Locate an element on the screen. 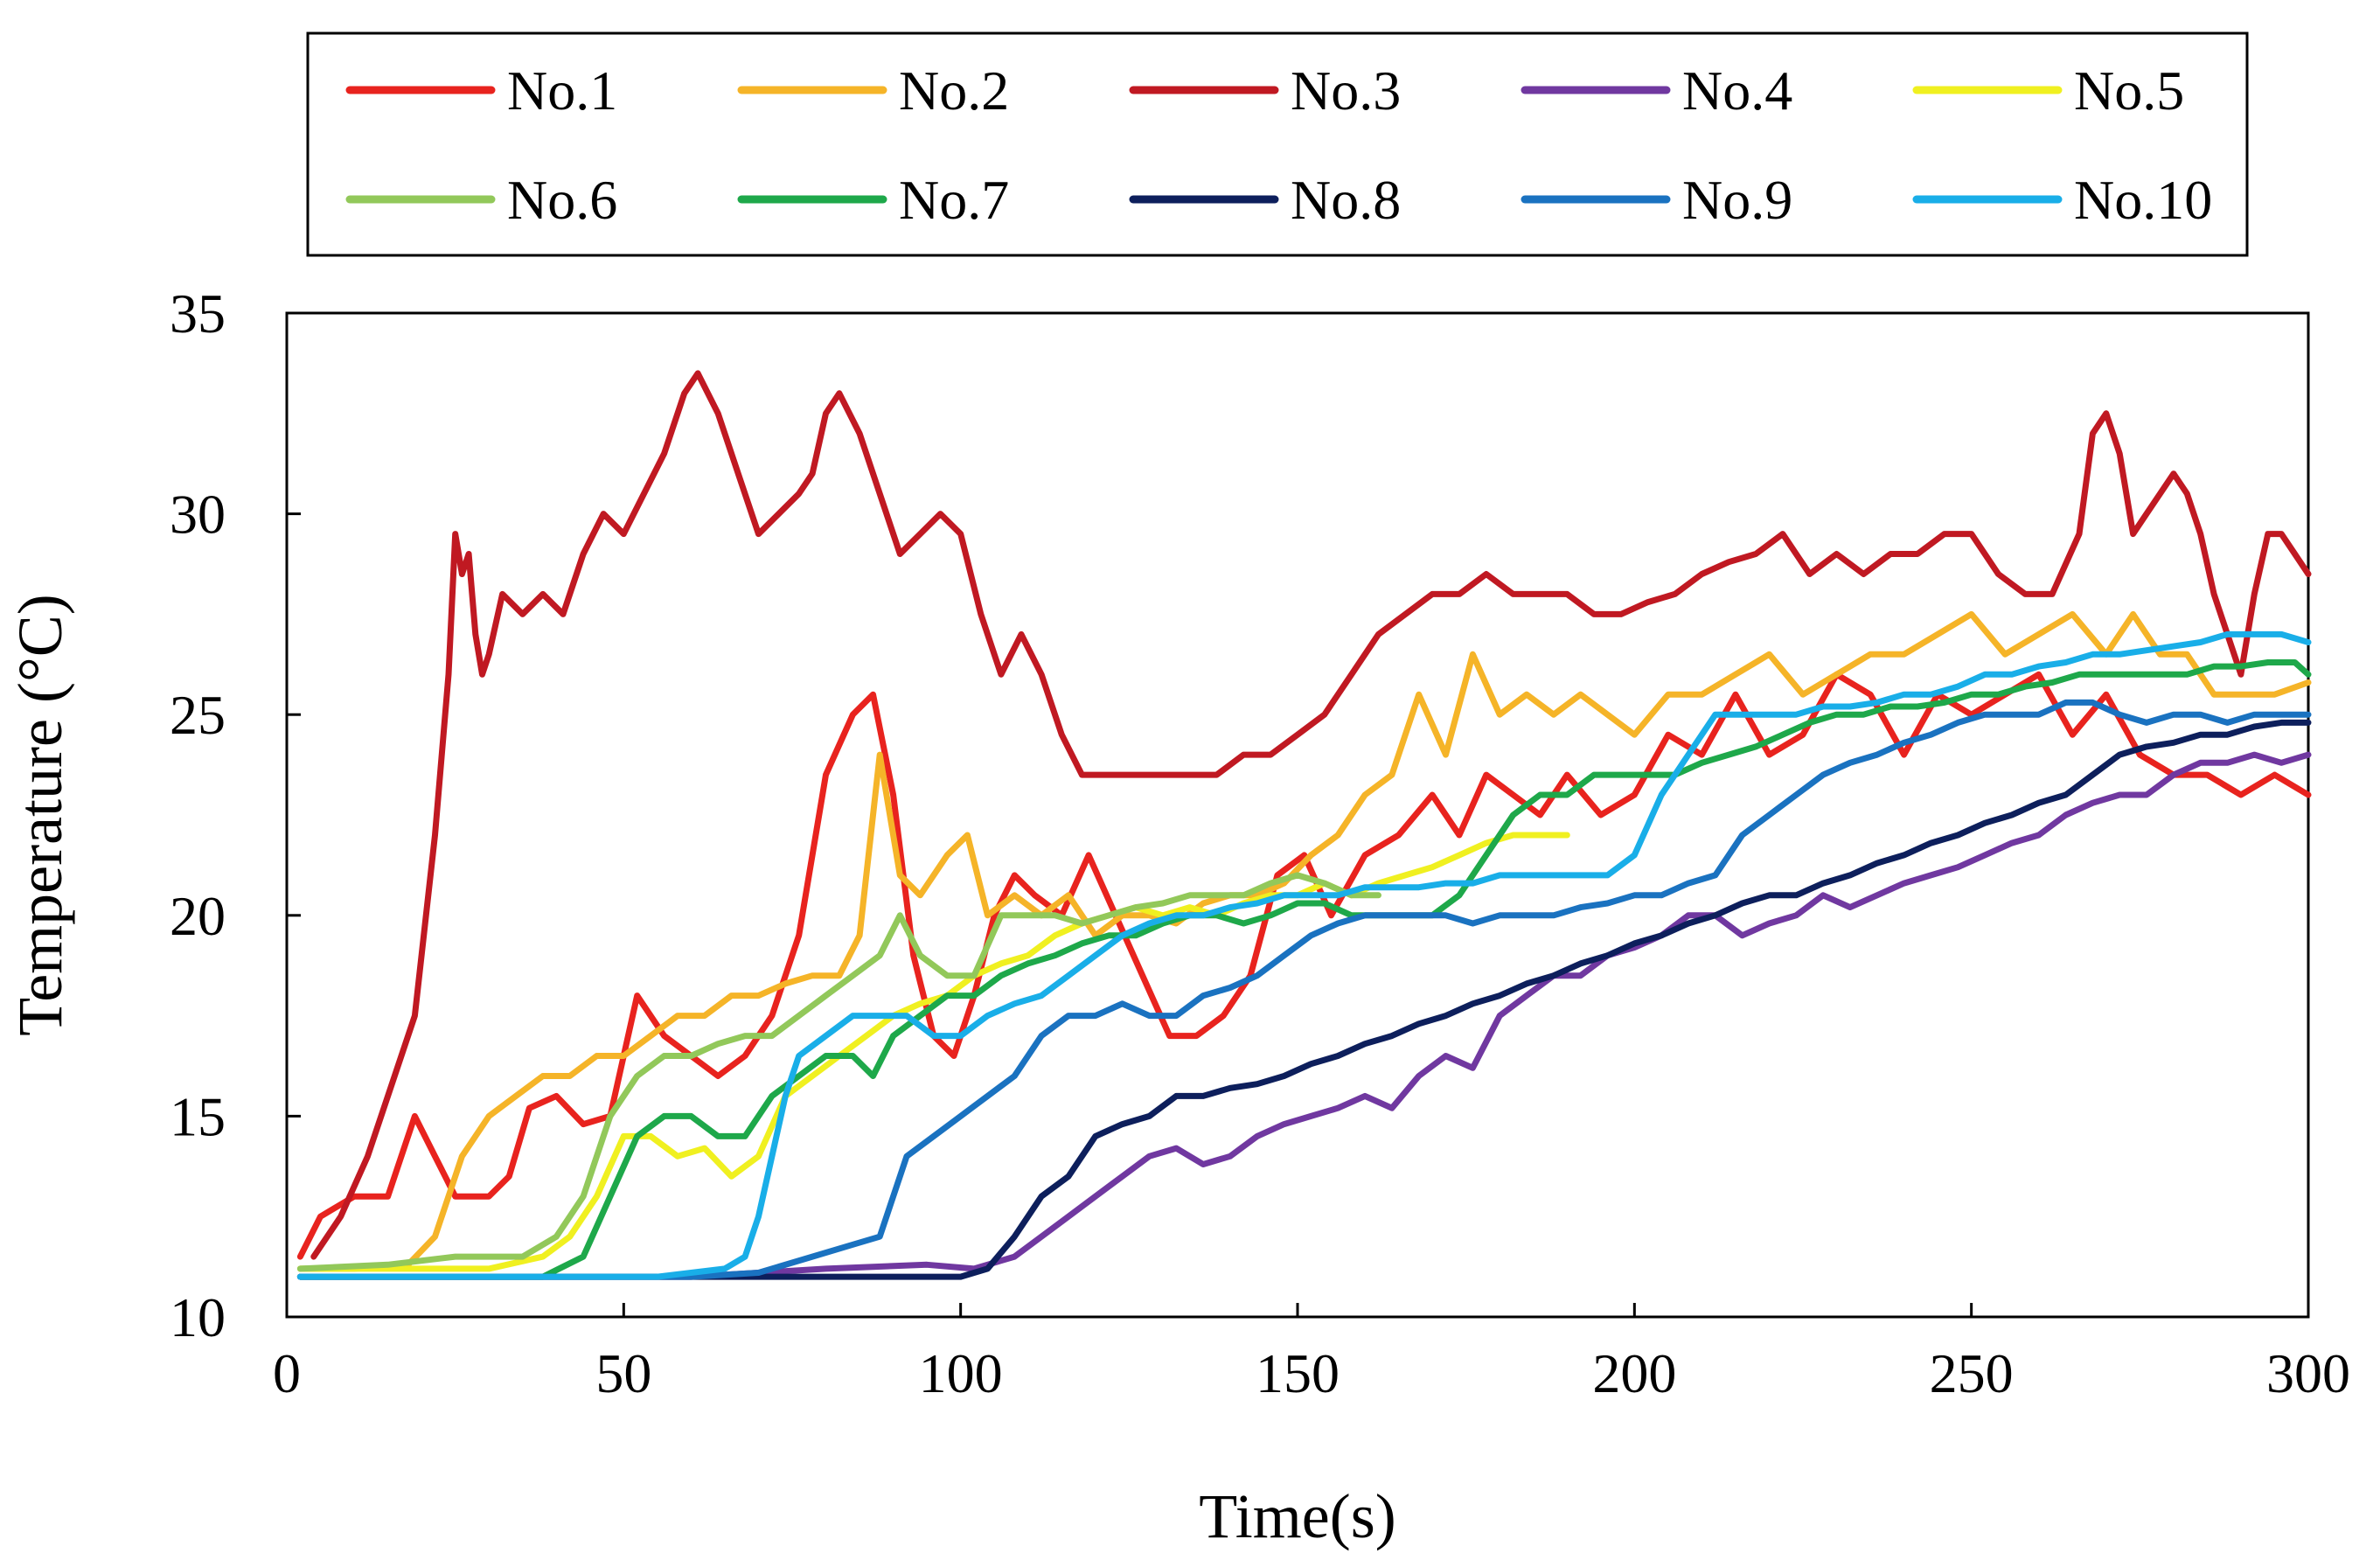  x-axis-title: Time(s) is located at coordinates (1297, 1516).